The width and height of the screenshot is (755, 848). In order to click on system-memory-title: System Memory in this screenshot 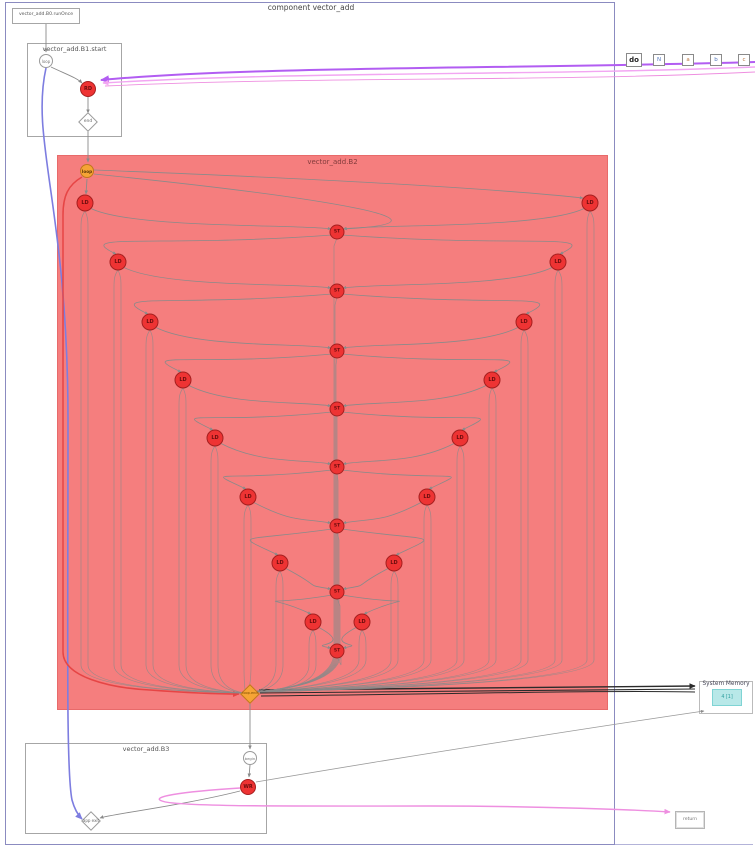, I will do `click(726, 684)`.